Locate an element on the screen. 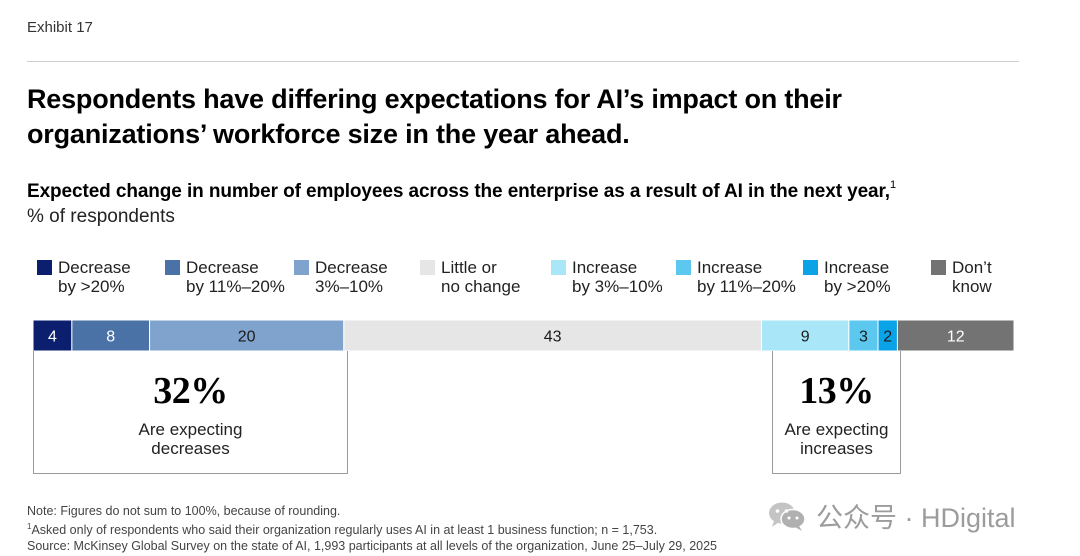  legend-item-decrease-11-20: Decrease by 11%–20% is located at coordinates (225, 277).